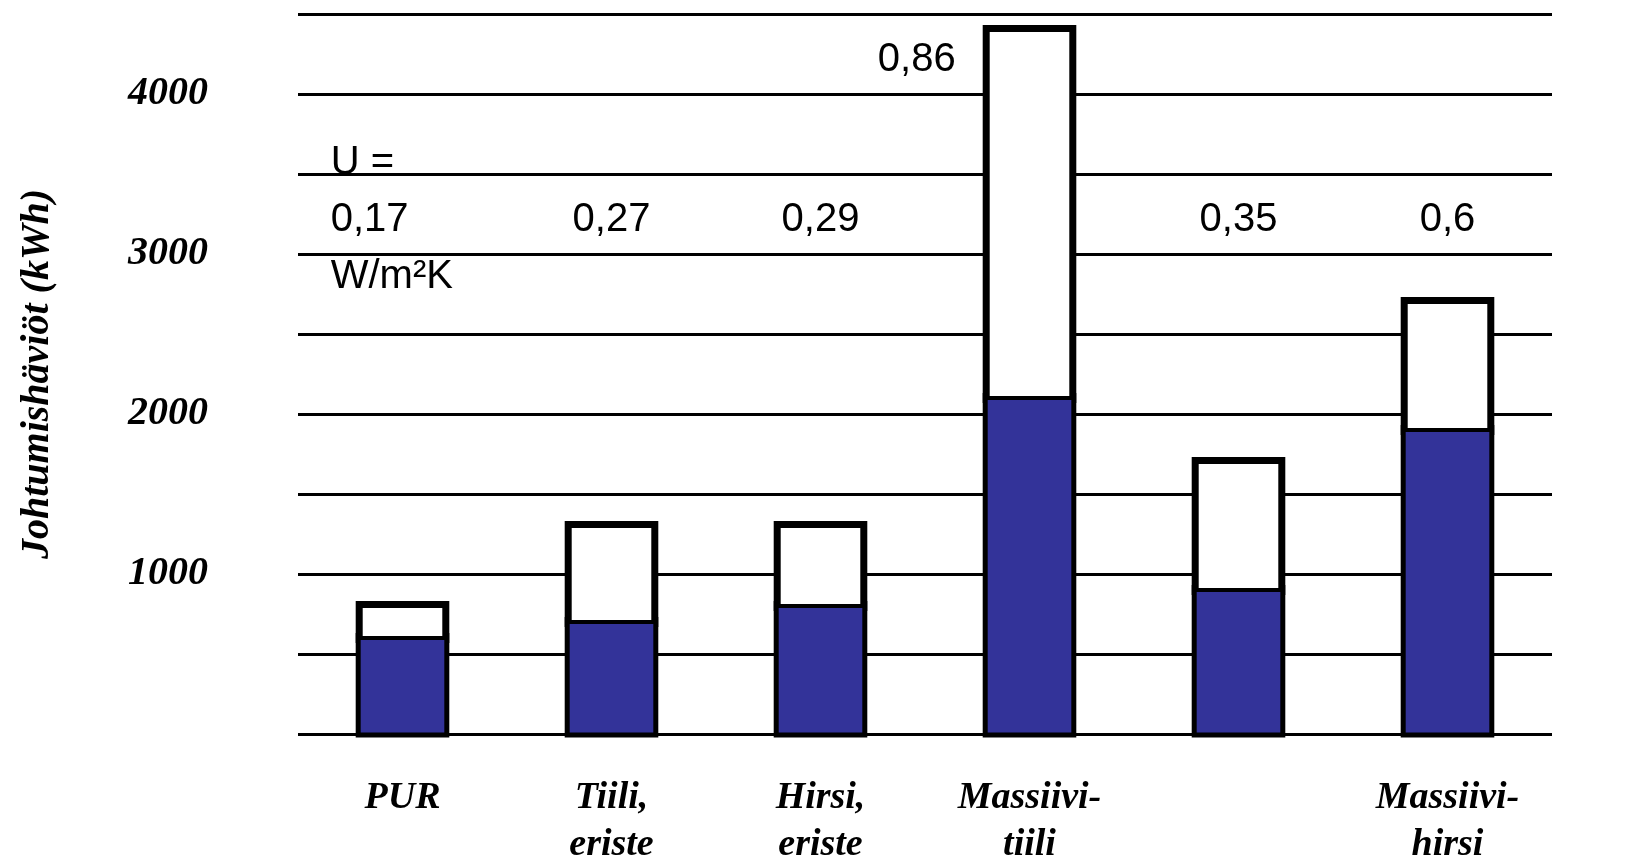  Describe the element at coordinates (167, 251) in the screenshot. I see `y-tick-label: 3000` at that location.